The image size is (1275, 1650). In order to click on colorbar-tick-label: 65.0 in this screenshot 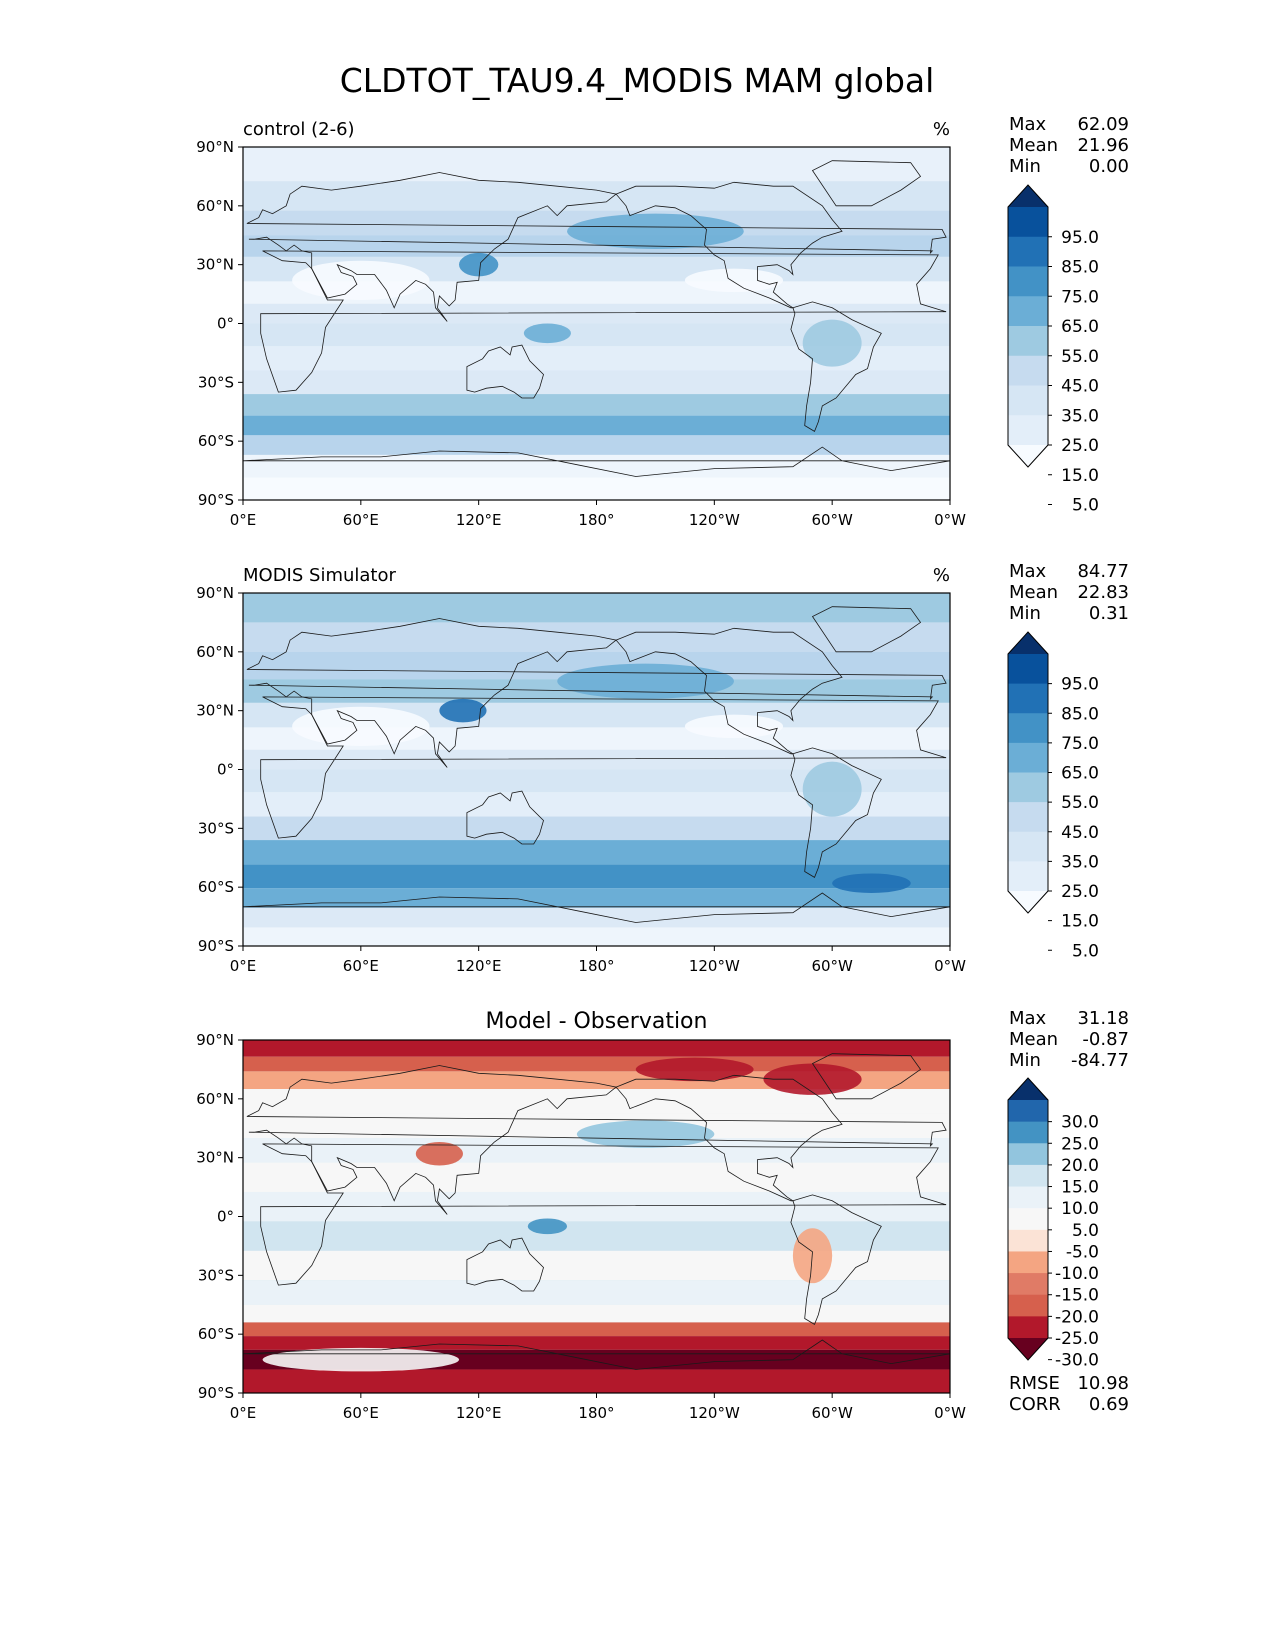, I will do `click(1080, 327)`.